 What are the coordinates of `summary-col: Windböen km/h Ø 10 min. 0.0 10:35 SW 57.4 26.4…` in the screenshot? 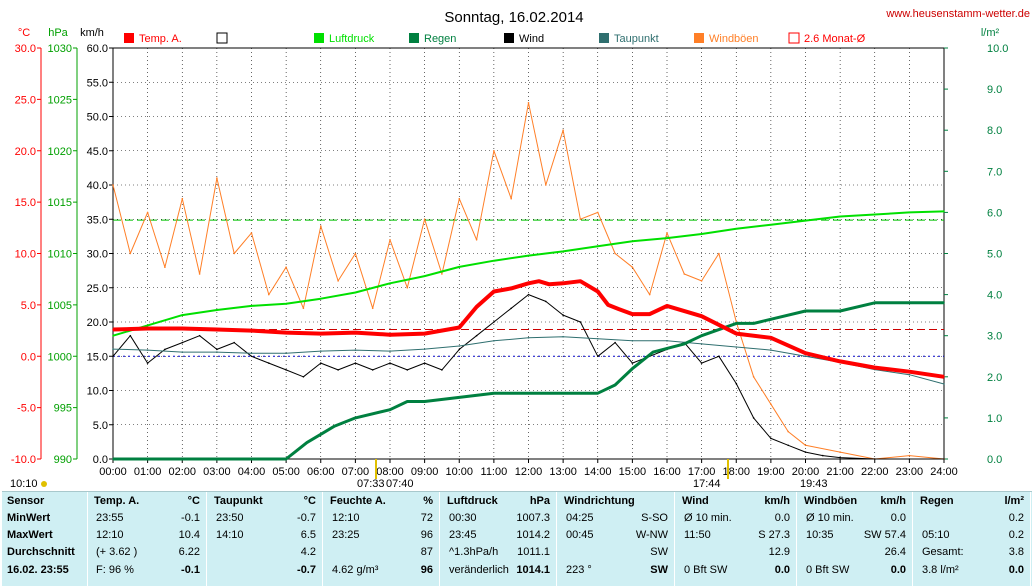 It's located at (855, 539).